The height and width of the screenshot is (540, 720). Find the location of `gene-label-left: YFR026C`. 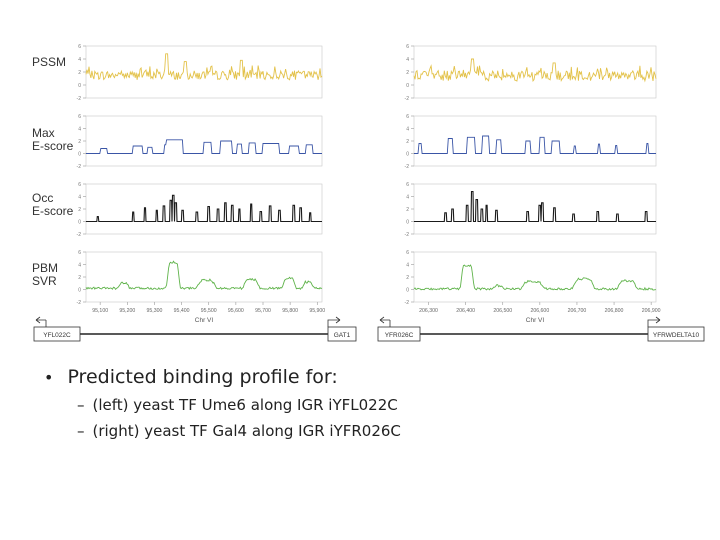

gene-label-left: YFR026C is located at coordinates (399, 335).